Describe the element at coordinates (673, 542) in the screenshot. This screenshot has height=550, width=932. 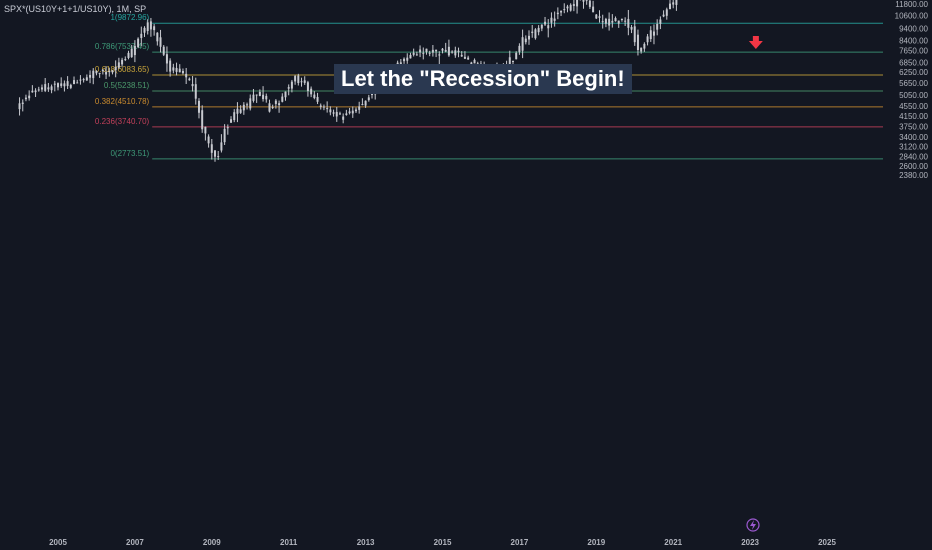
I see `time-tick-label: 2021` at that location.